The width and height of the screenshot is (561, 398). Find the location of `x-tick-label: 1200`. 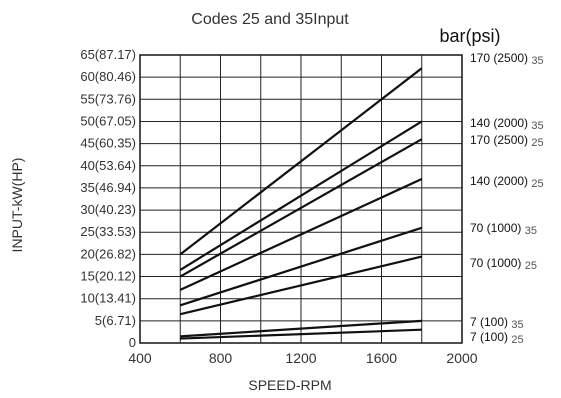

x-tick-label: 1200 is located at coordinates (300, 358).